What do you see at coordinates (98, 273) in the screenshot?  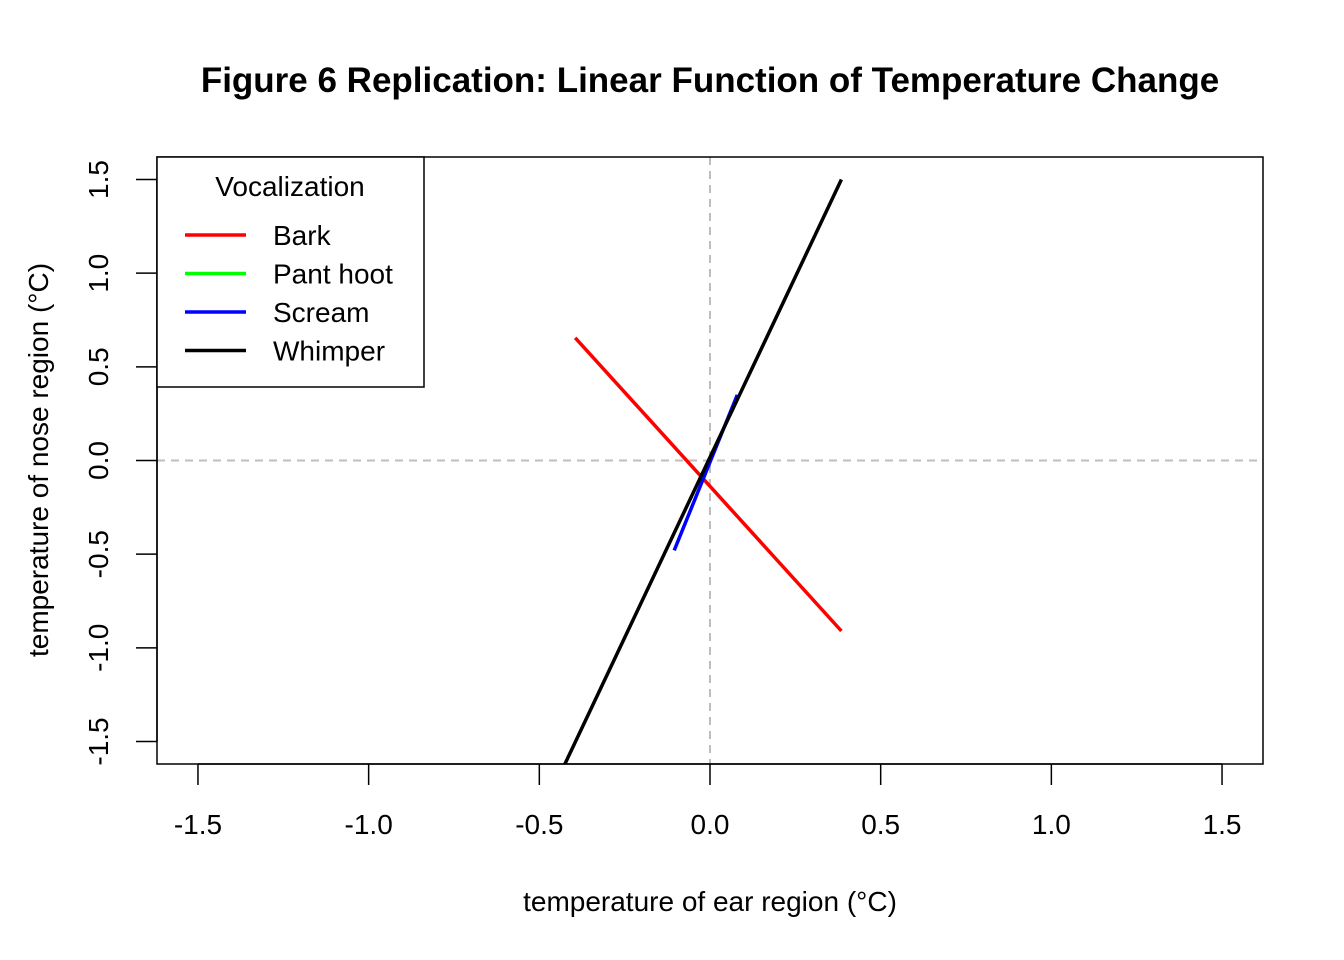 I see `y-tick-label: 1.0` at bounding box center [98, 273].